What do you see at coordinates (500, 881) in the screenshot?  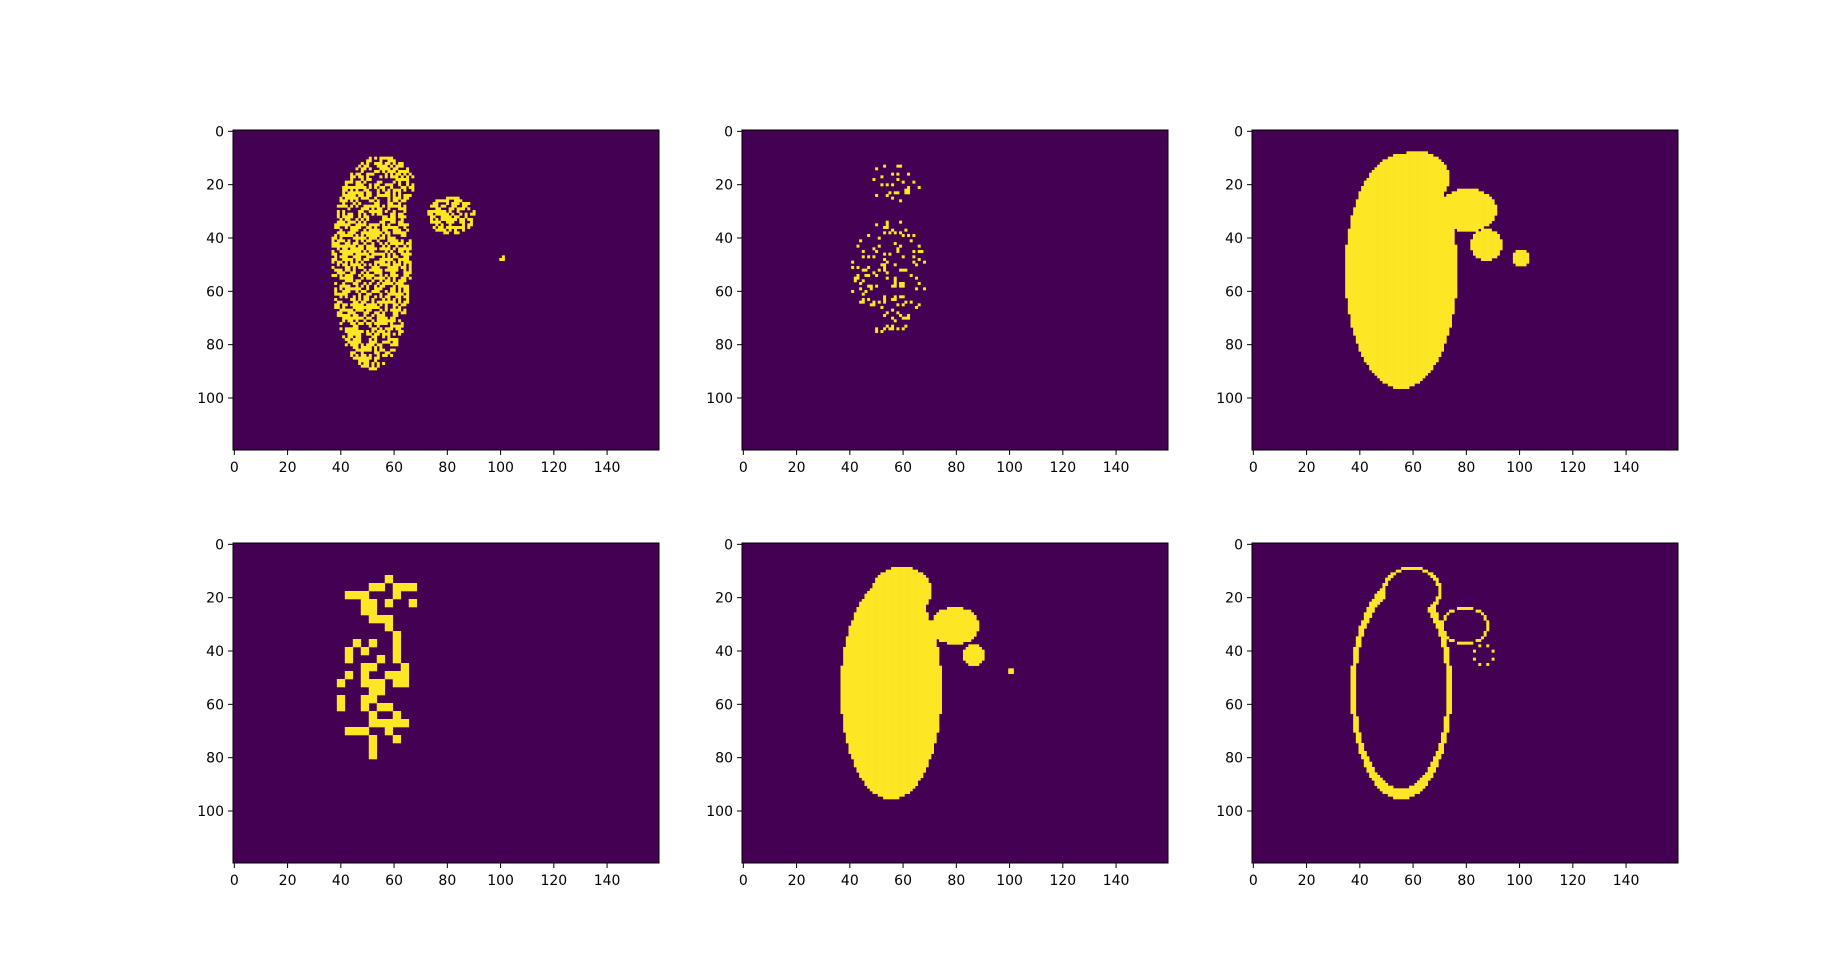 I see `x-tick-label: 100` at bounding box center [500, 881].